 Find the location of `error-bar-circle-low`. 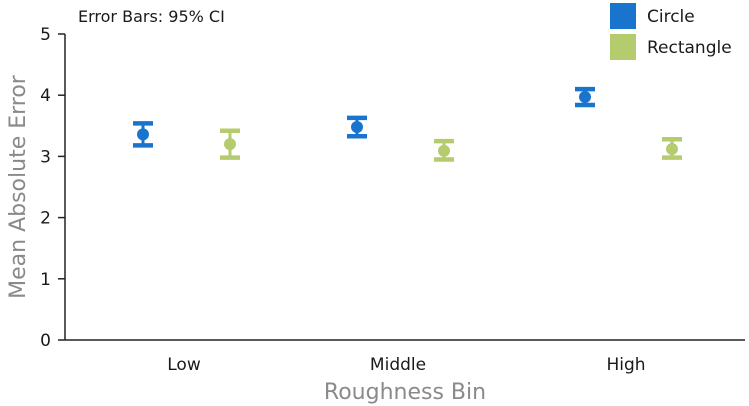

error-bar-circle-low is located at coordinates (143, 134).